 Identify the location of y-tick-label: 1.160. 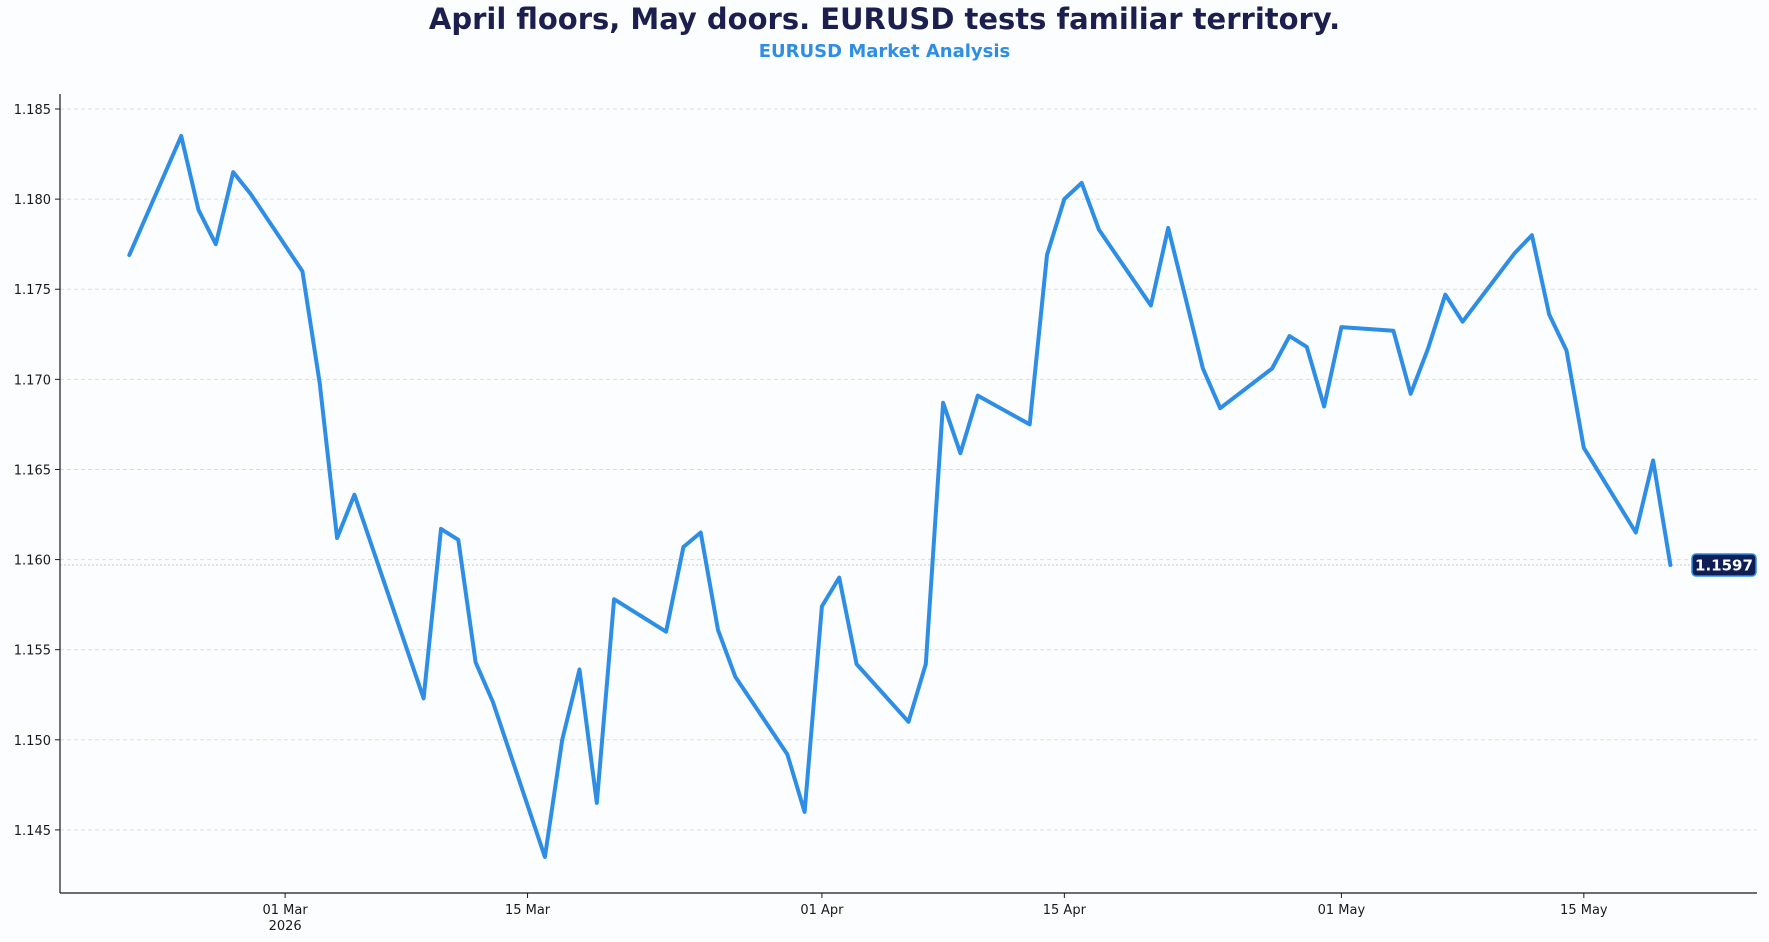
(32, 561).